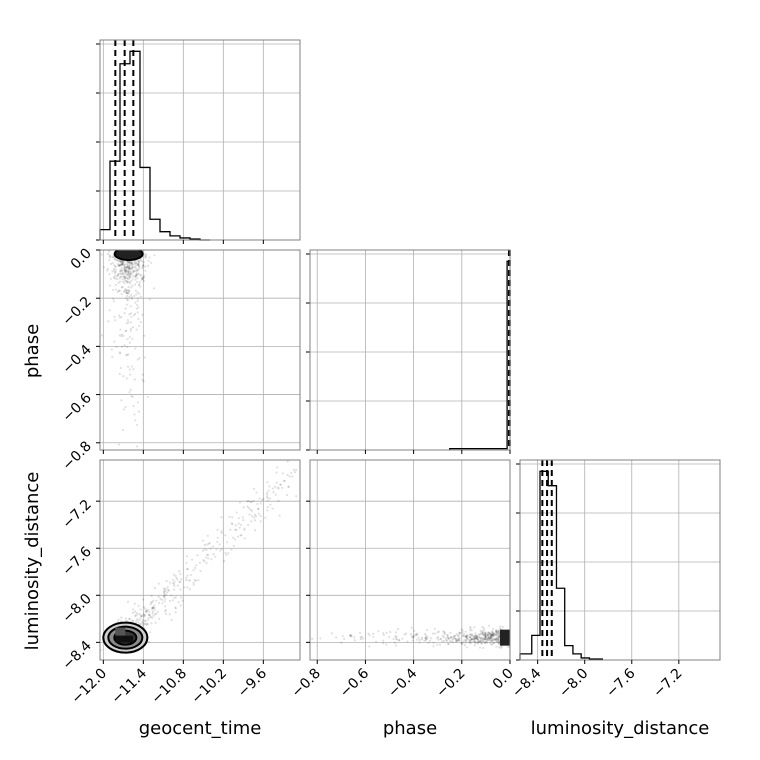  What do you see at coordinates (410, 728) in the screenshot?
I see `xlabel-phase: phase` at bounding box center [410, 728].